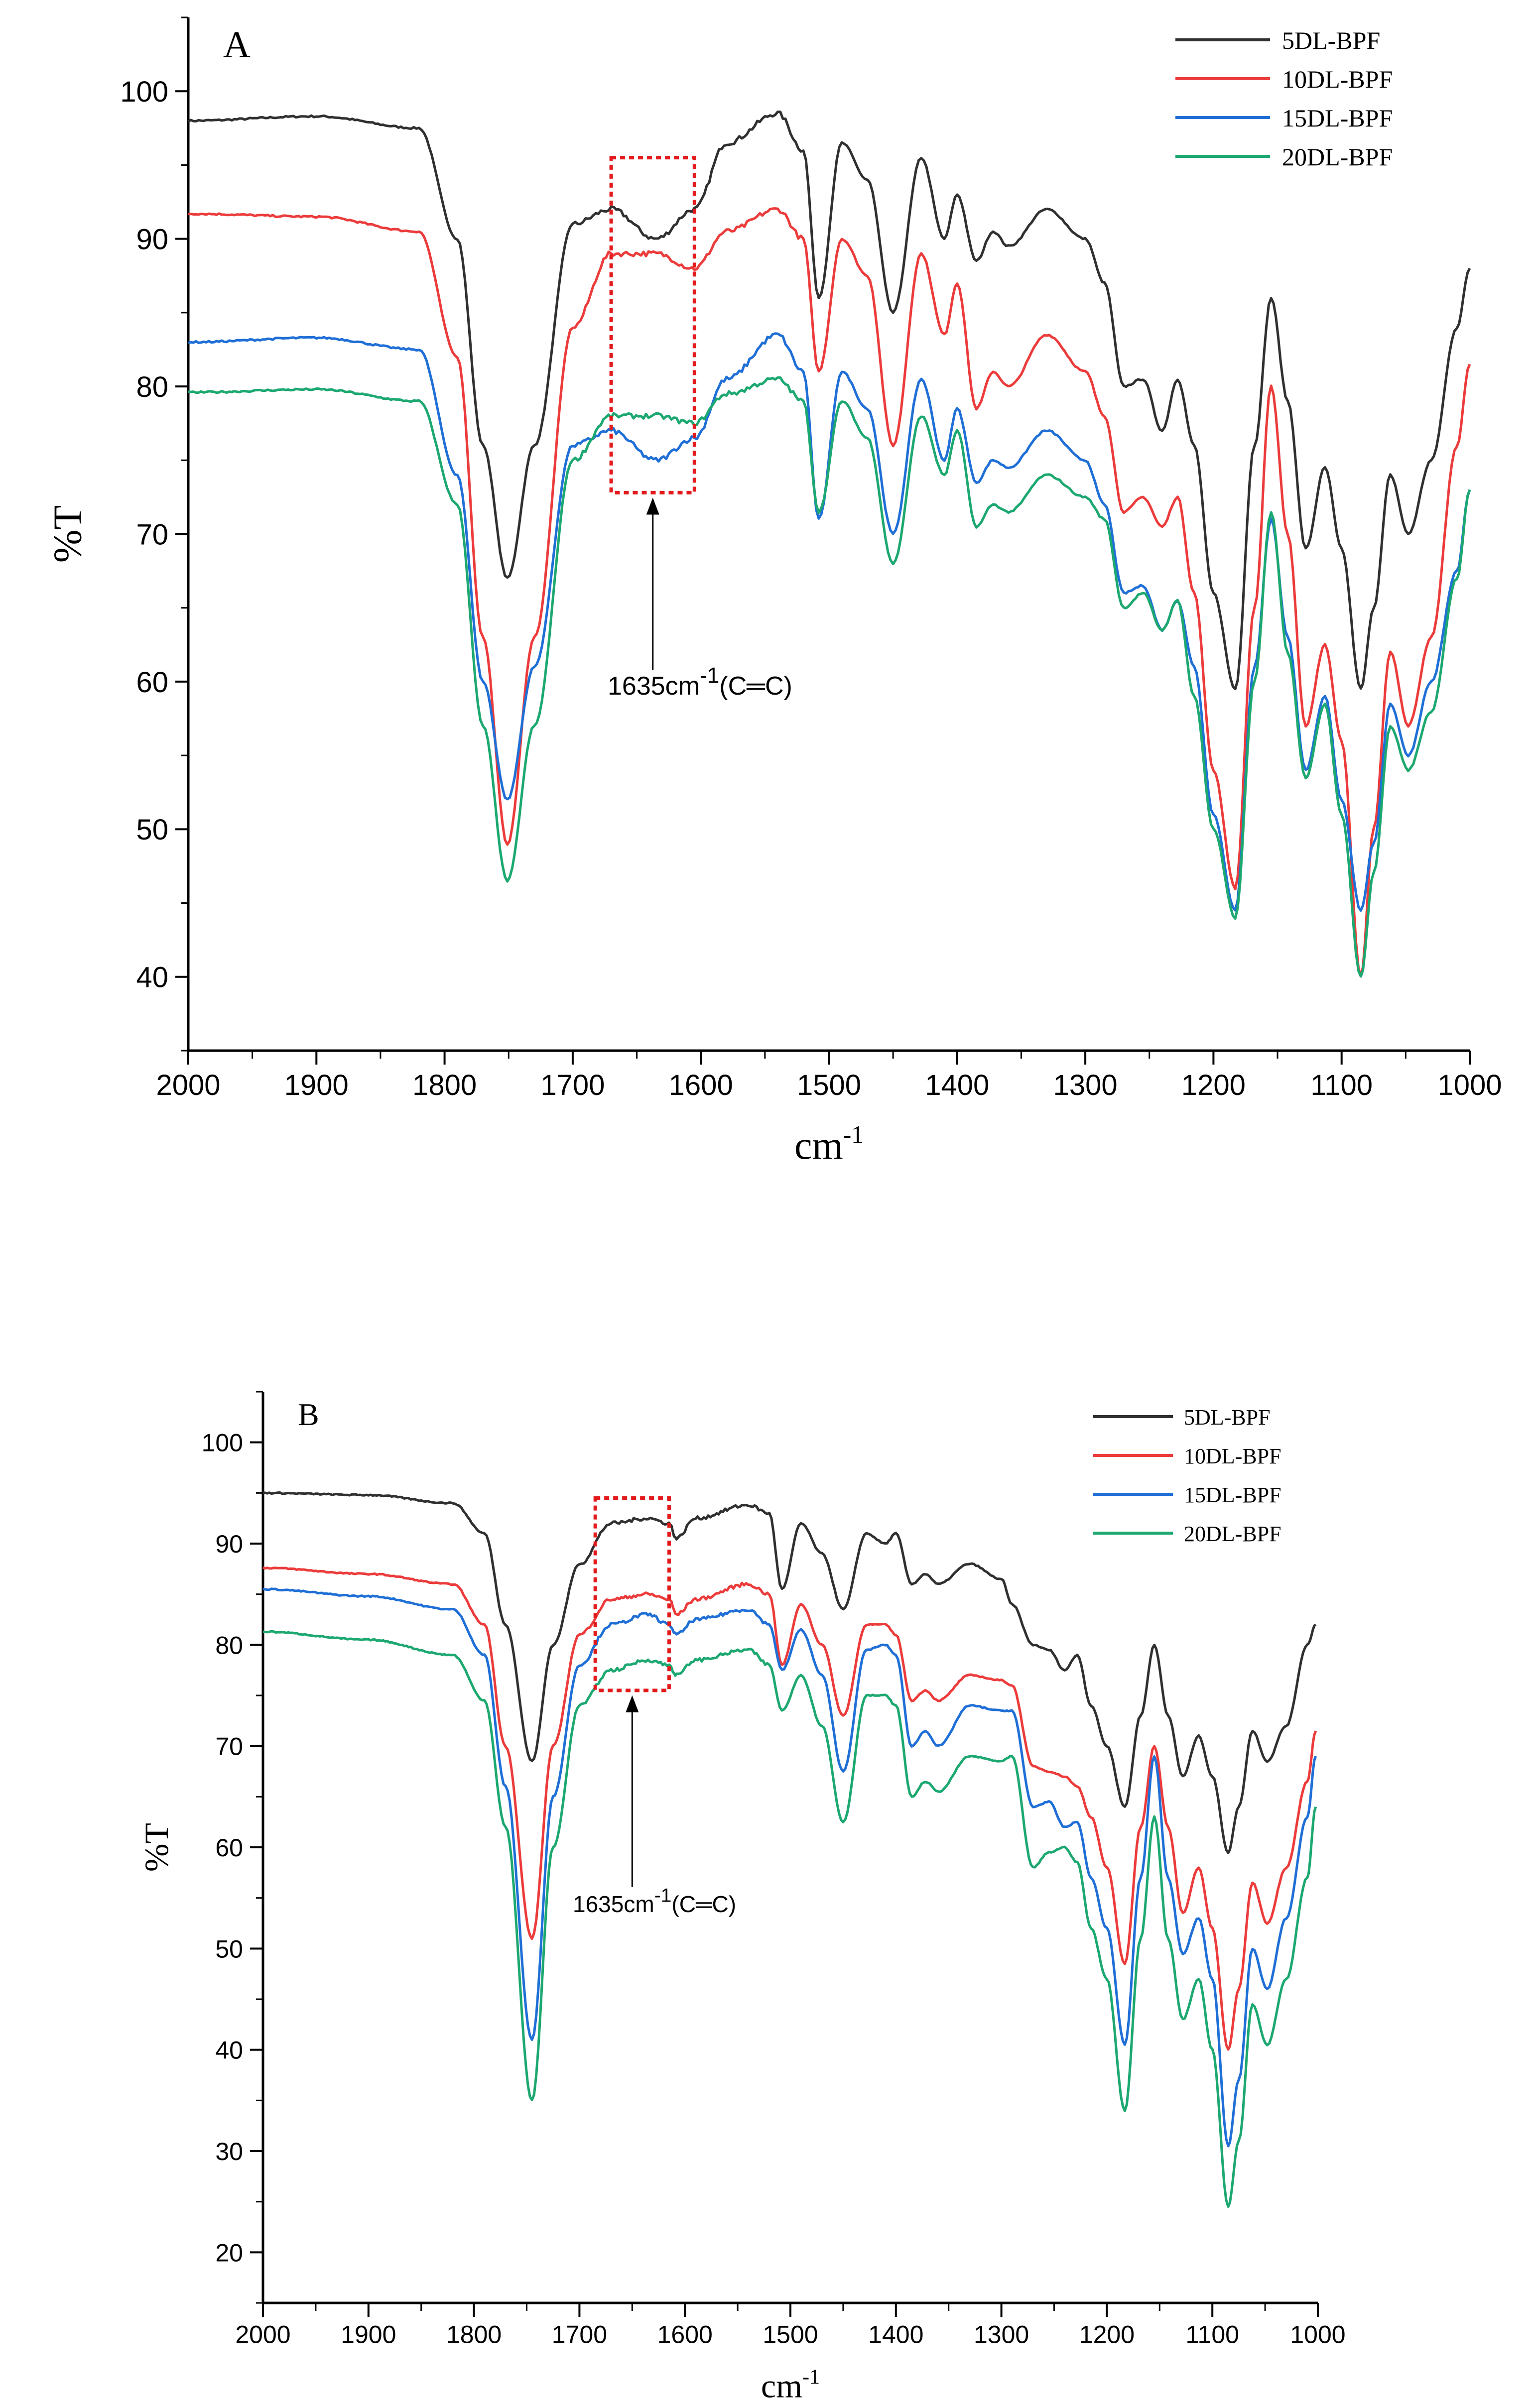 This screenshot has width=1535, height=2408. Describe the element at coordinates (229, 2152) in the screenshot. I see `y-tick-label: 30` at that location.